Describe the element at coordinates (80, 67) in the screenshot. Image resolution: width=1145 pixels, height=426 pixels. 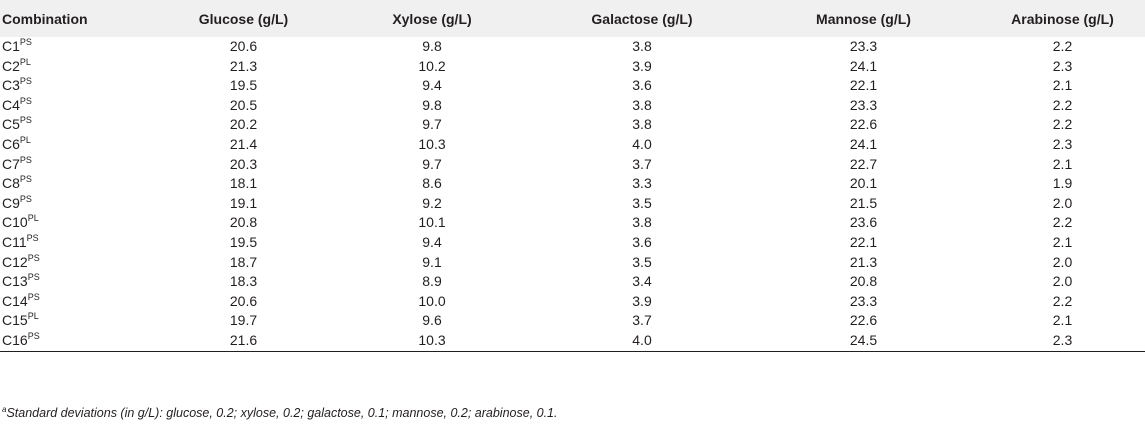
I see `combination-cell: C2PL` at that location.